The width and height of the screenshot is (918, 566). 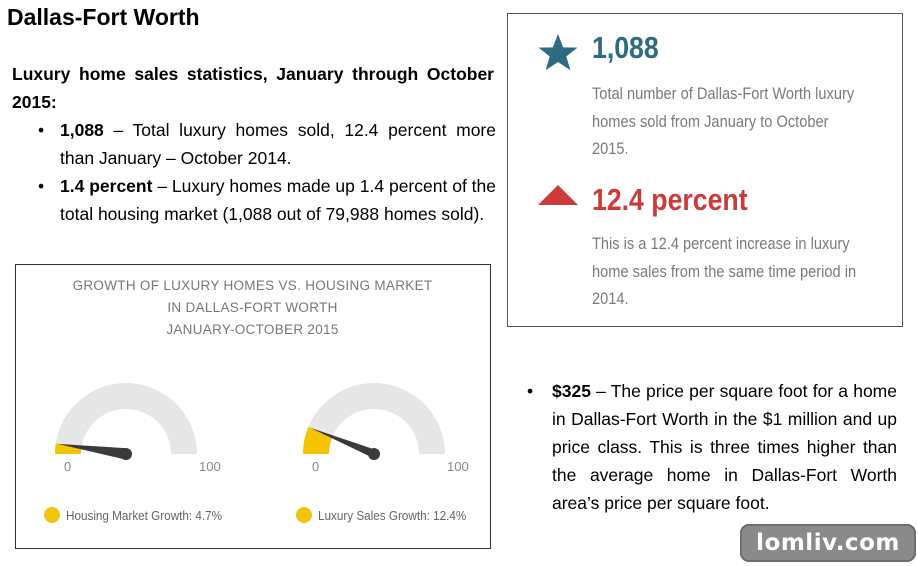 I want to click on up-triangle-icon, so click(x=558, y=195).